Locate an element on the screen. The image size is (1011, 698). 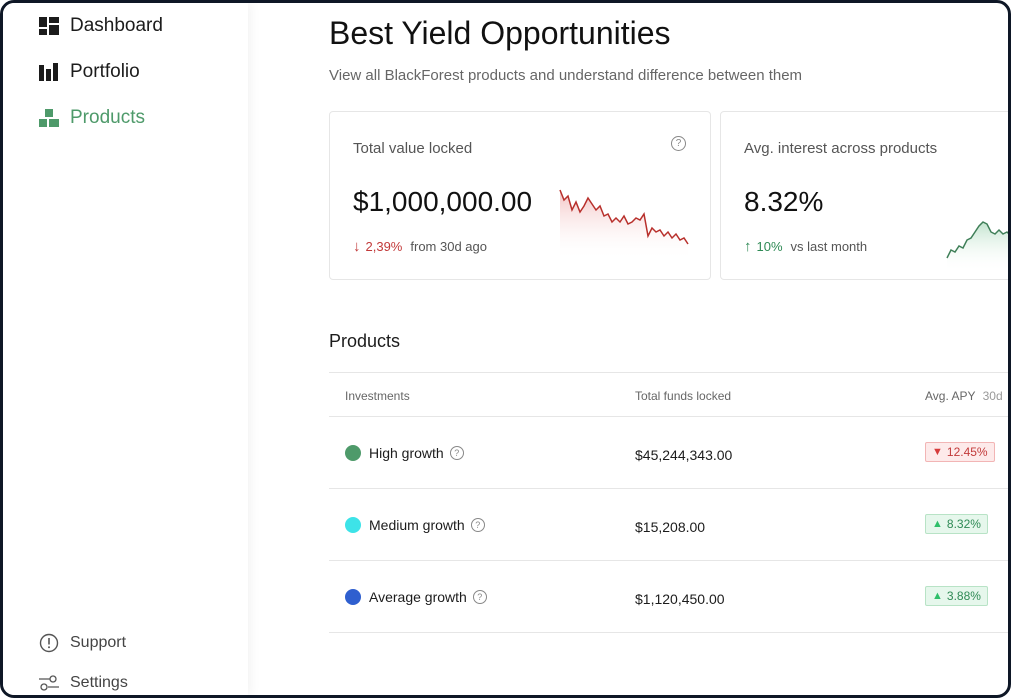
sidebar-item-products: Products is located at coordinates (91, 118).